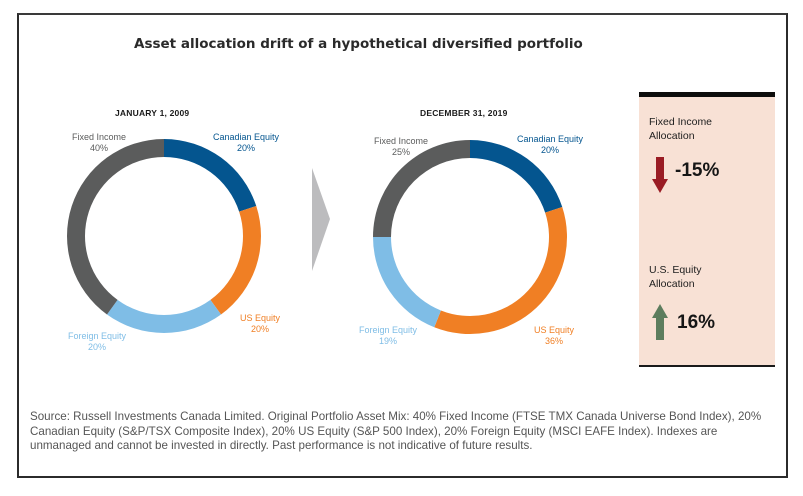 The image size is (803, 496). Describe the element at coordinates (387, 340) in the screenshot. I see `slice-label-value: 19%` at that location.